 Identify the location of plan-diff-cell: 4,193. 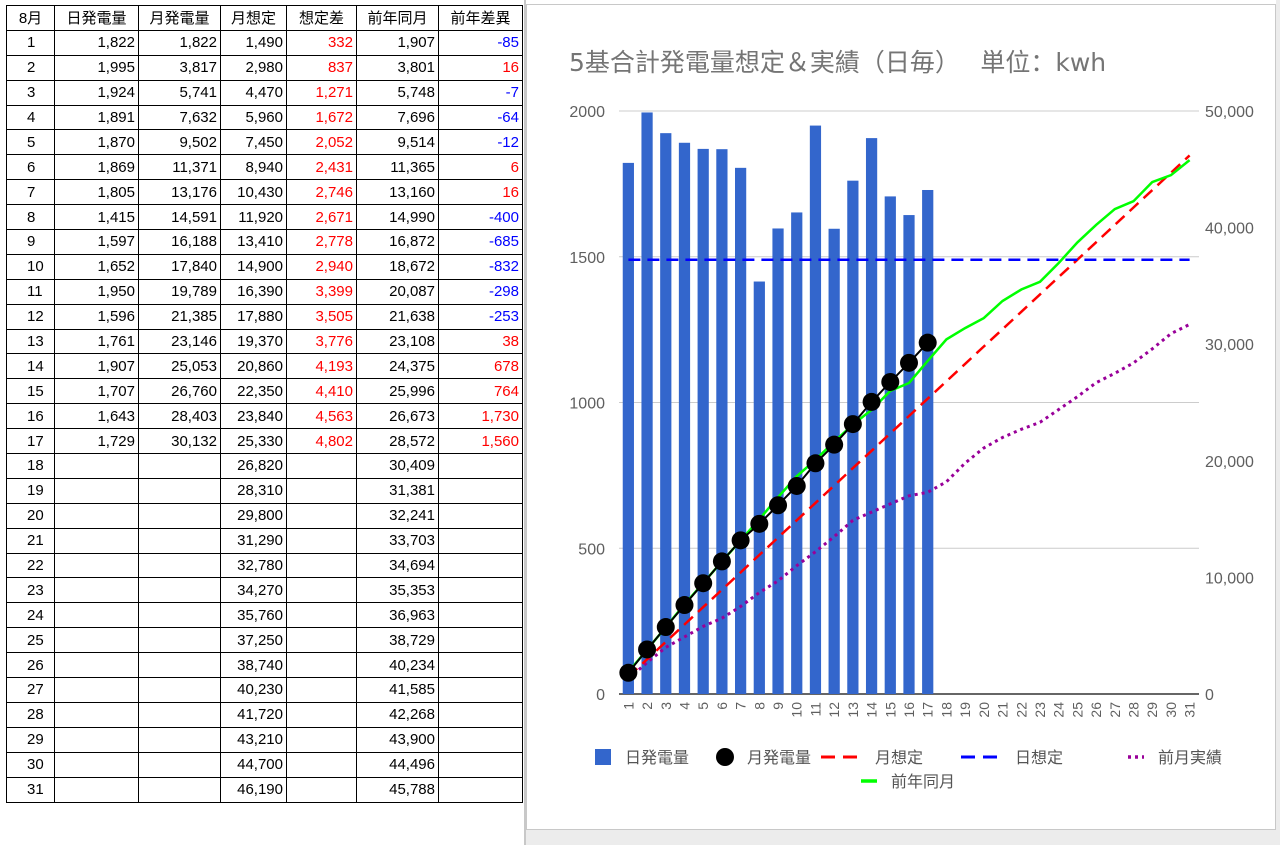
(321, 366).